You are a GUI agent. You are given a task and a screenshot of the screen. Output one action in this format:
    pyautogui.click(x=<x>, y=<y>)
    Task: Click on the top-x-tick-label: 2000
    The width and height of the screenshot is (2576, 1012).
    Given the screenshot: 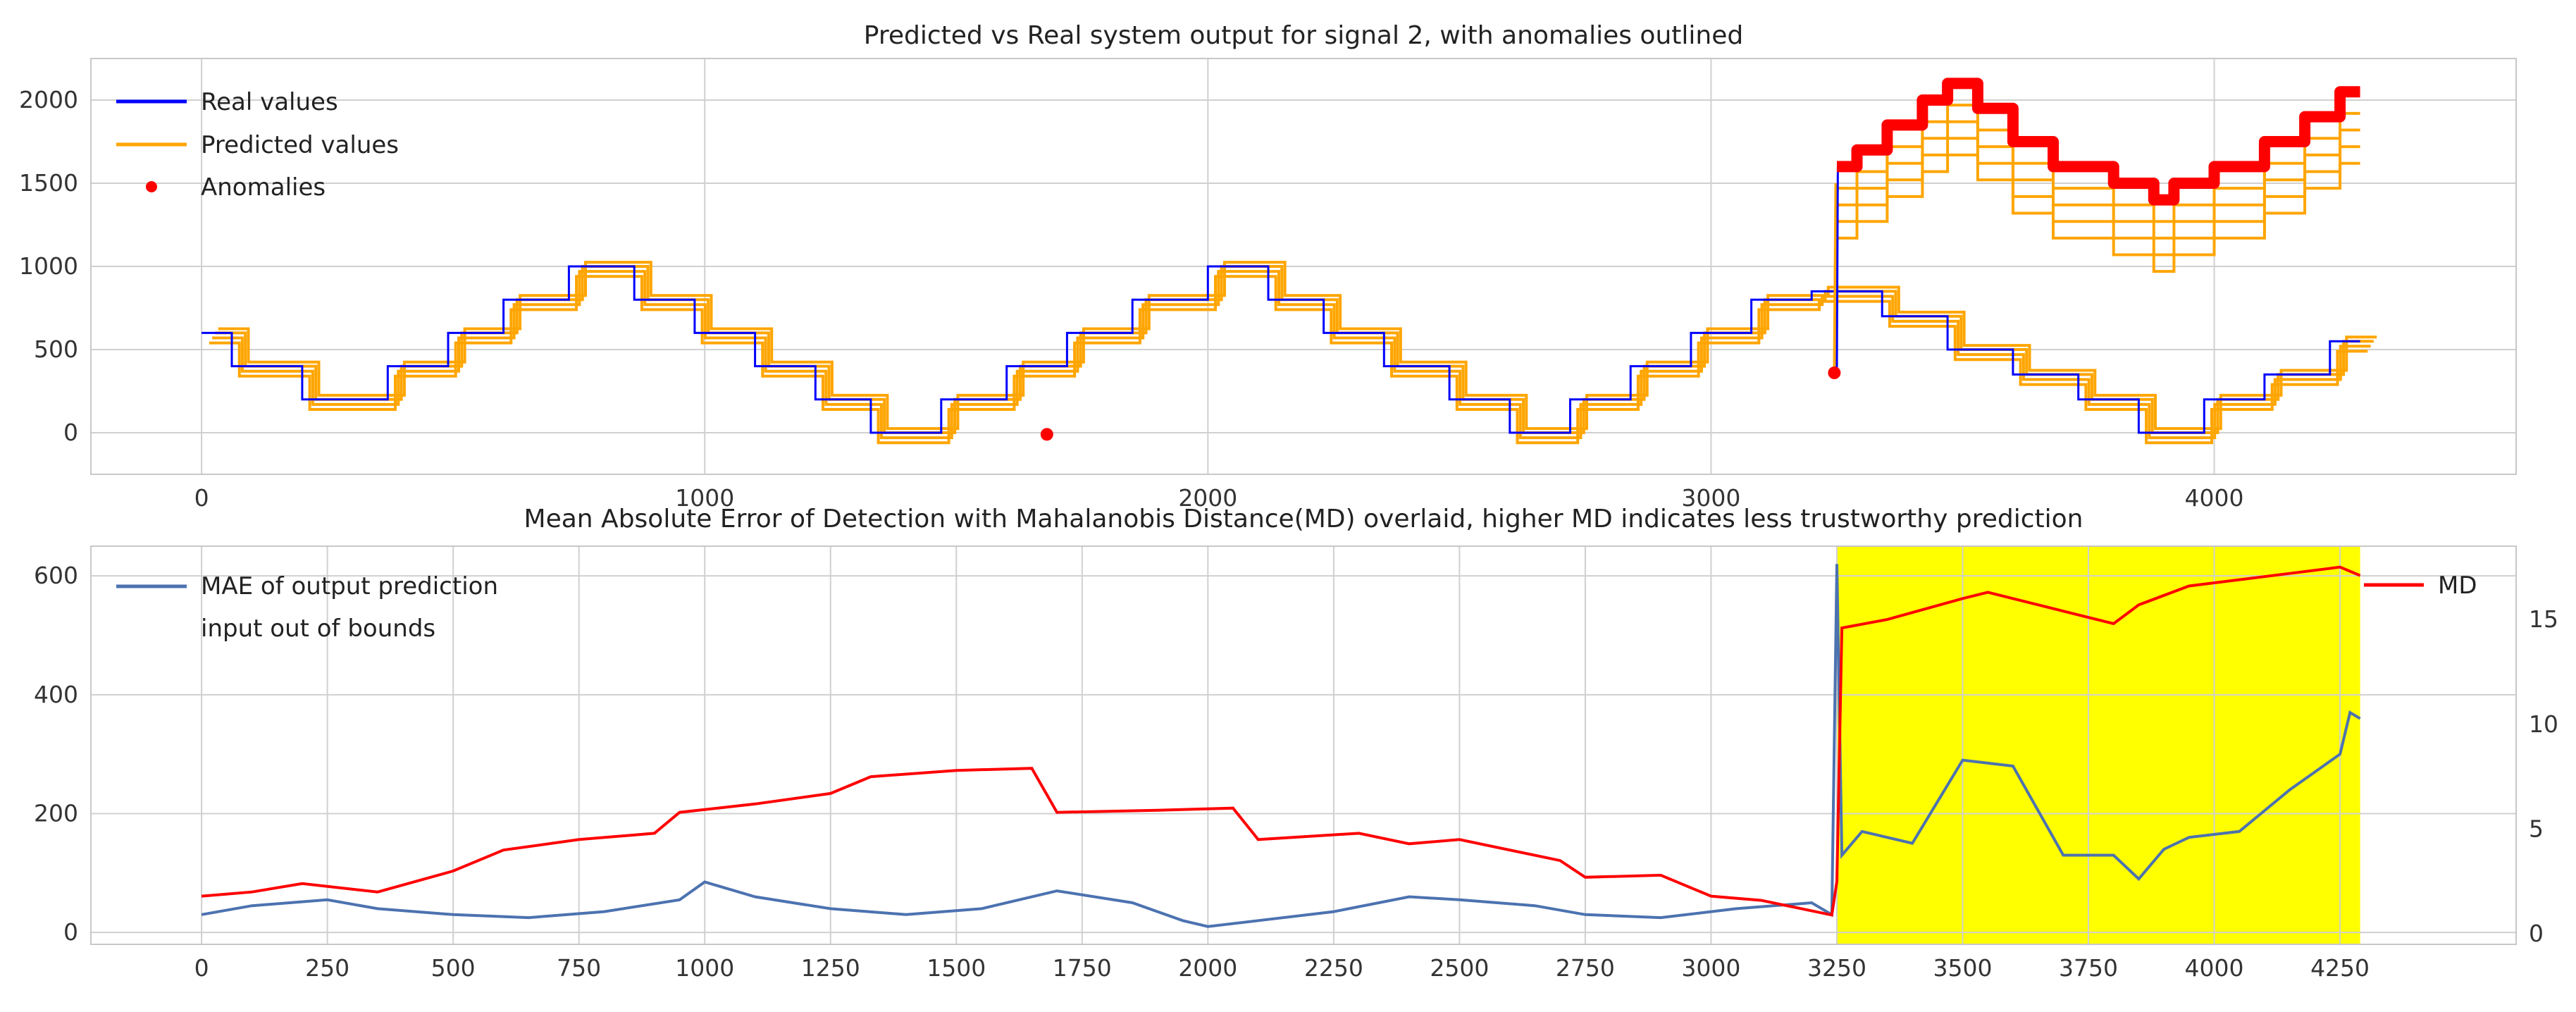 What is the action you would take?
    pyautogui.click(x=1207, y=498)
    